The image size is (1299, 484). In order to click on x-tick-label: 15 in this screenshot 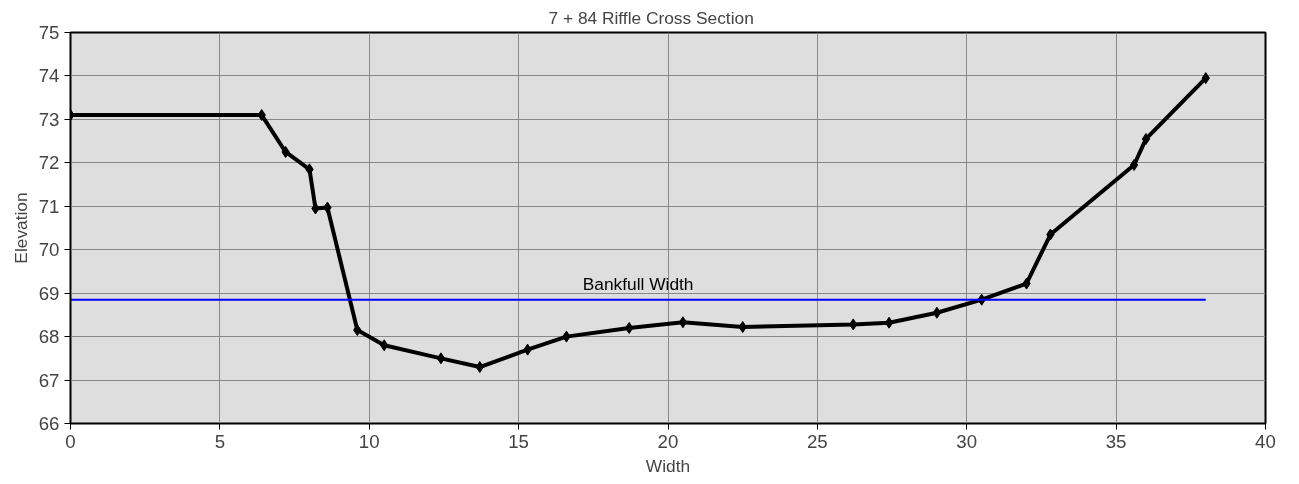, I will do `click(519, 441)`.